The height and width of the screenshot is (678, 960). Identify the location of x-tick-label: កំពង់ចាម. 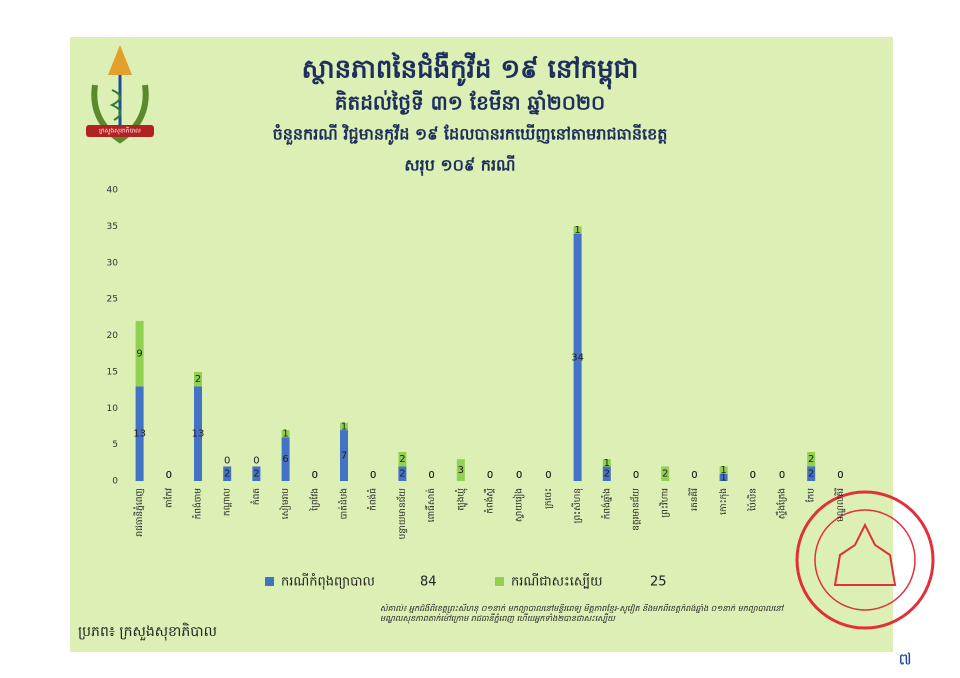
(198, 504).